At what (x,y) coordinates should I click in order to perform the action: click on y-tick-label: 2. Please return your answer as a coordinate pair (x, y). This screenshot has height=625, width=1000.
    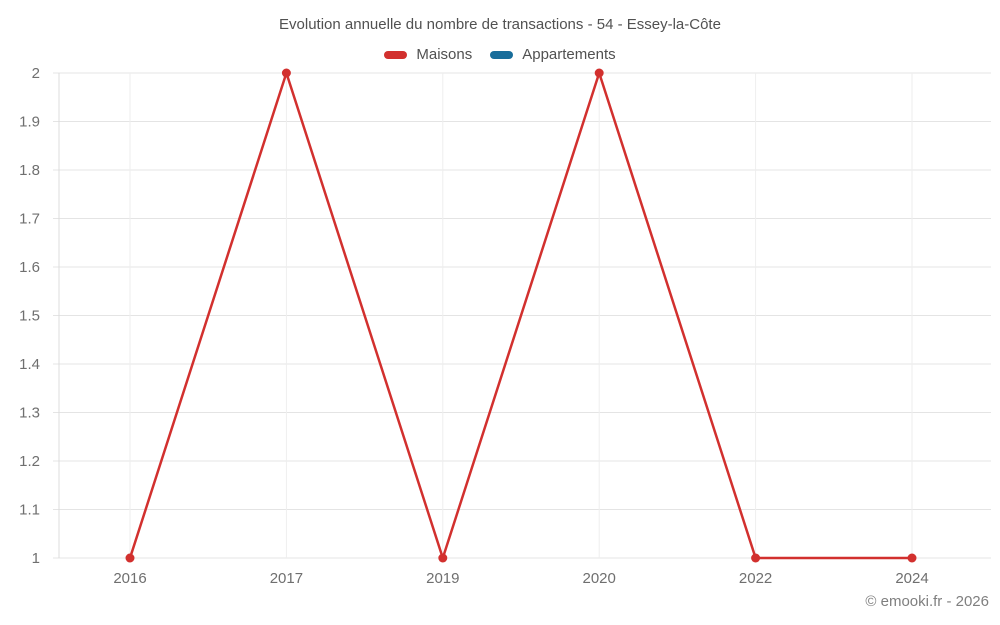
    Looking at the image, I should click on (36, 73).